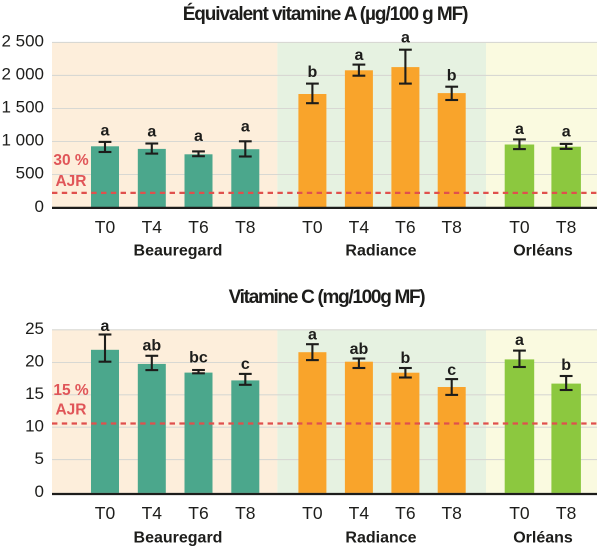  What do you see at coordinates (22, 74) in the screenshot?
I see `svg-text: 2 000` at bounding box center [22, 74].